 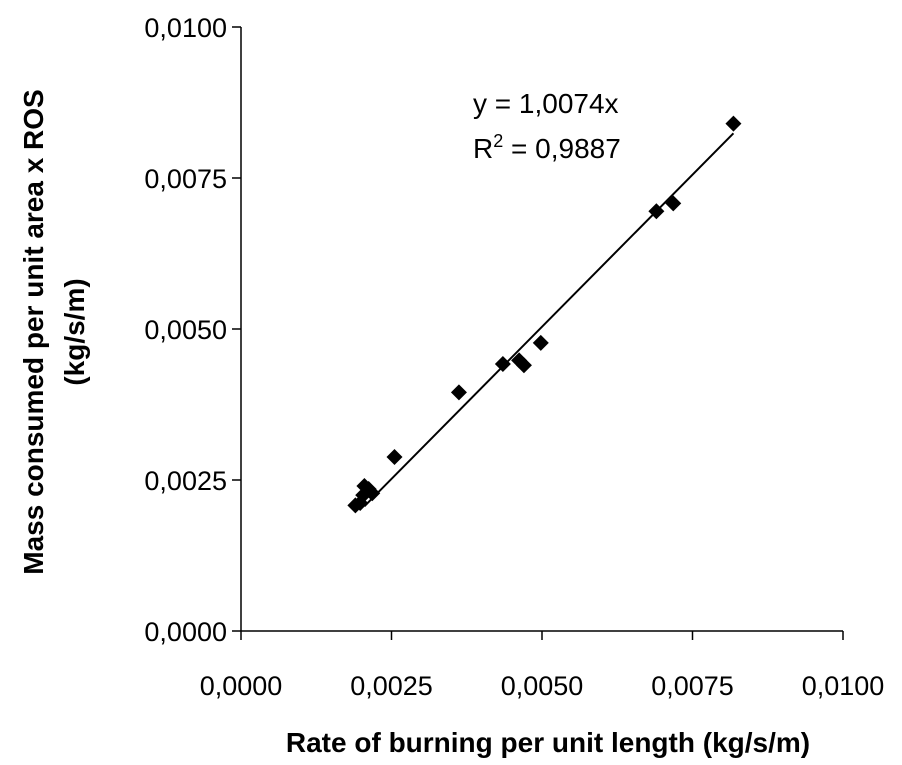 What do you see at coordinates (562, 148) in the screenshot?
I see `r-squared-value: = 0,9887` at bounding box center [562, 148].